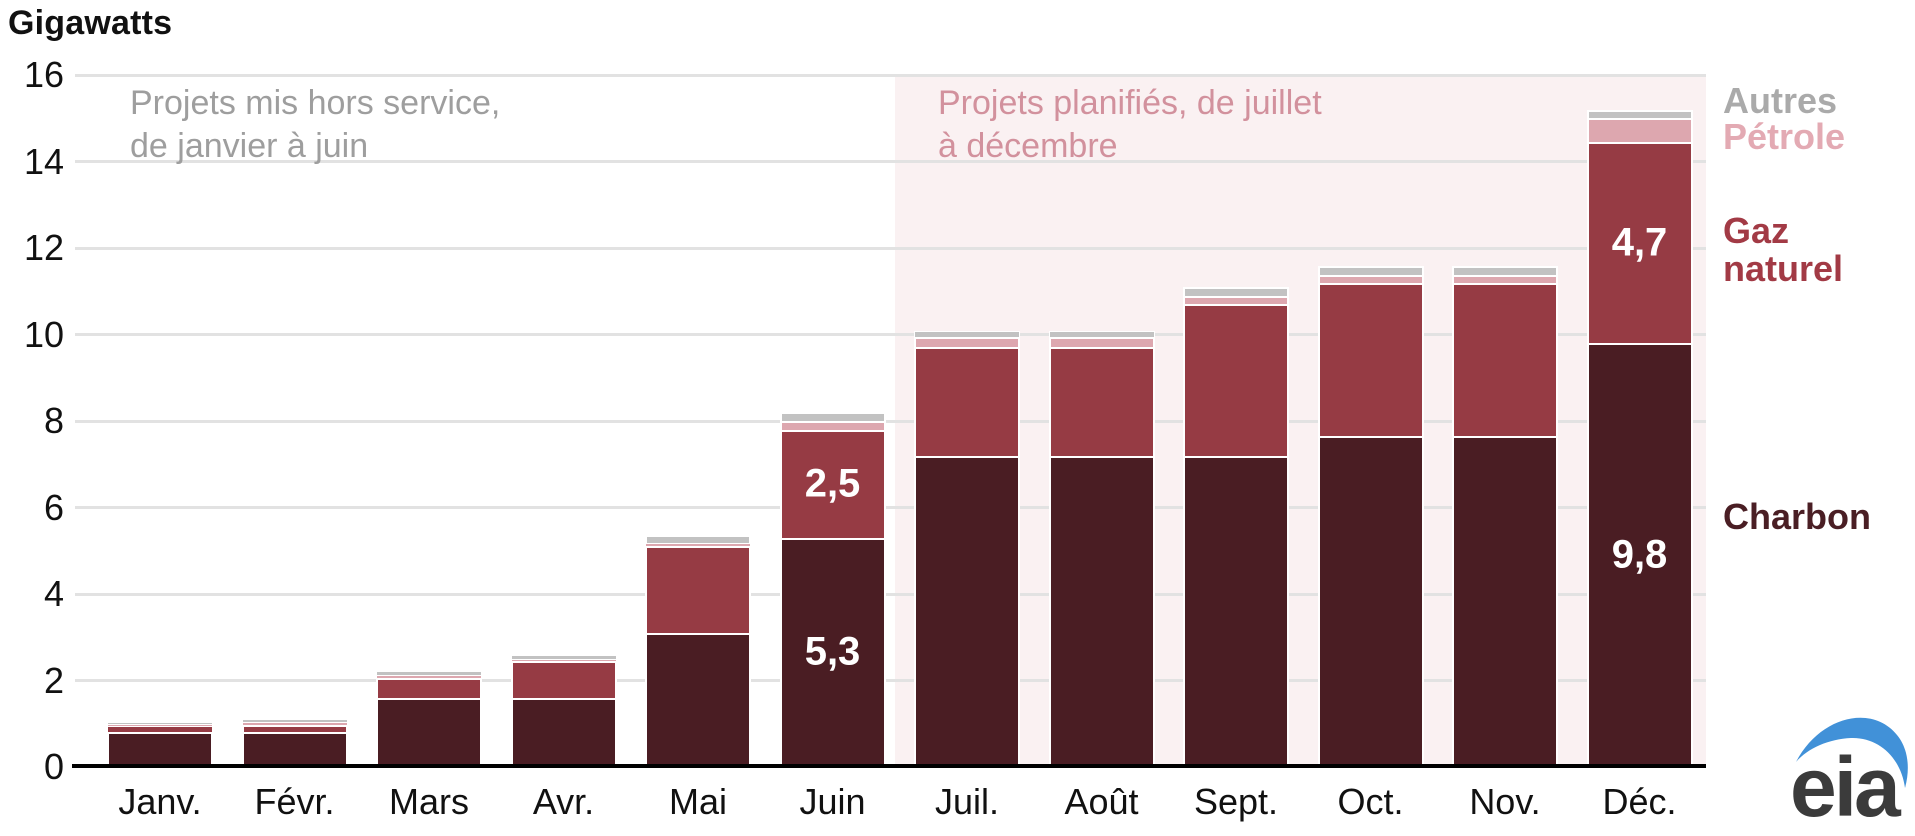 The width and height of the screenshot is (1915, 836). Describe the element at coordinates (1783, 249) in the screenshot. I see `legend-label-gaz-naturel: Gaz naturel` at that location.